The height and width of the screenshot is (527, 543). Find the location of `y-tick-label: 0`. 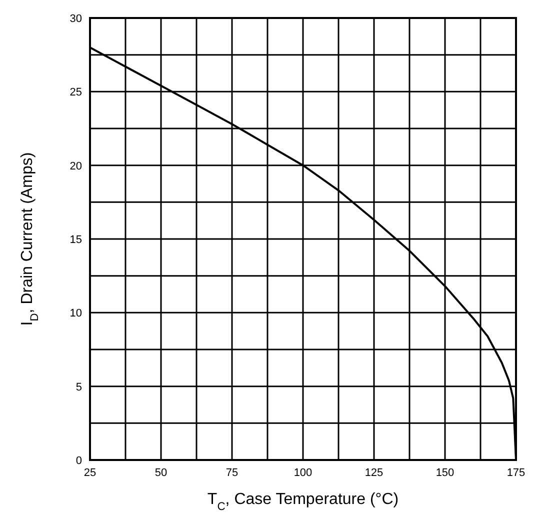

y-tick-label: 0 is located at coordinates (79, 461).